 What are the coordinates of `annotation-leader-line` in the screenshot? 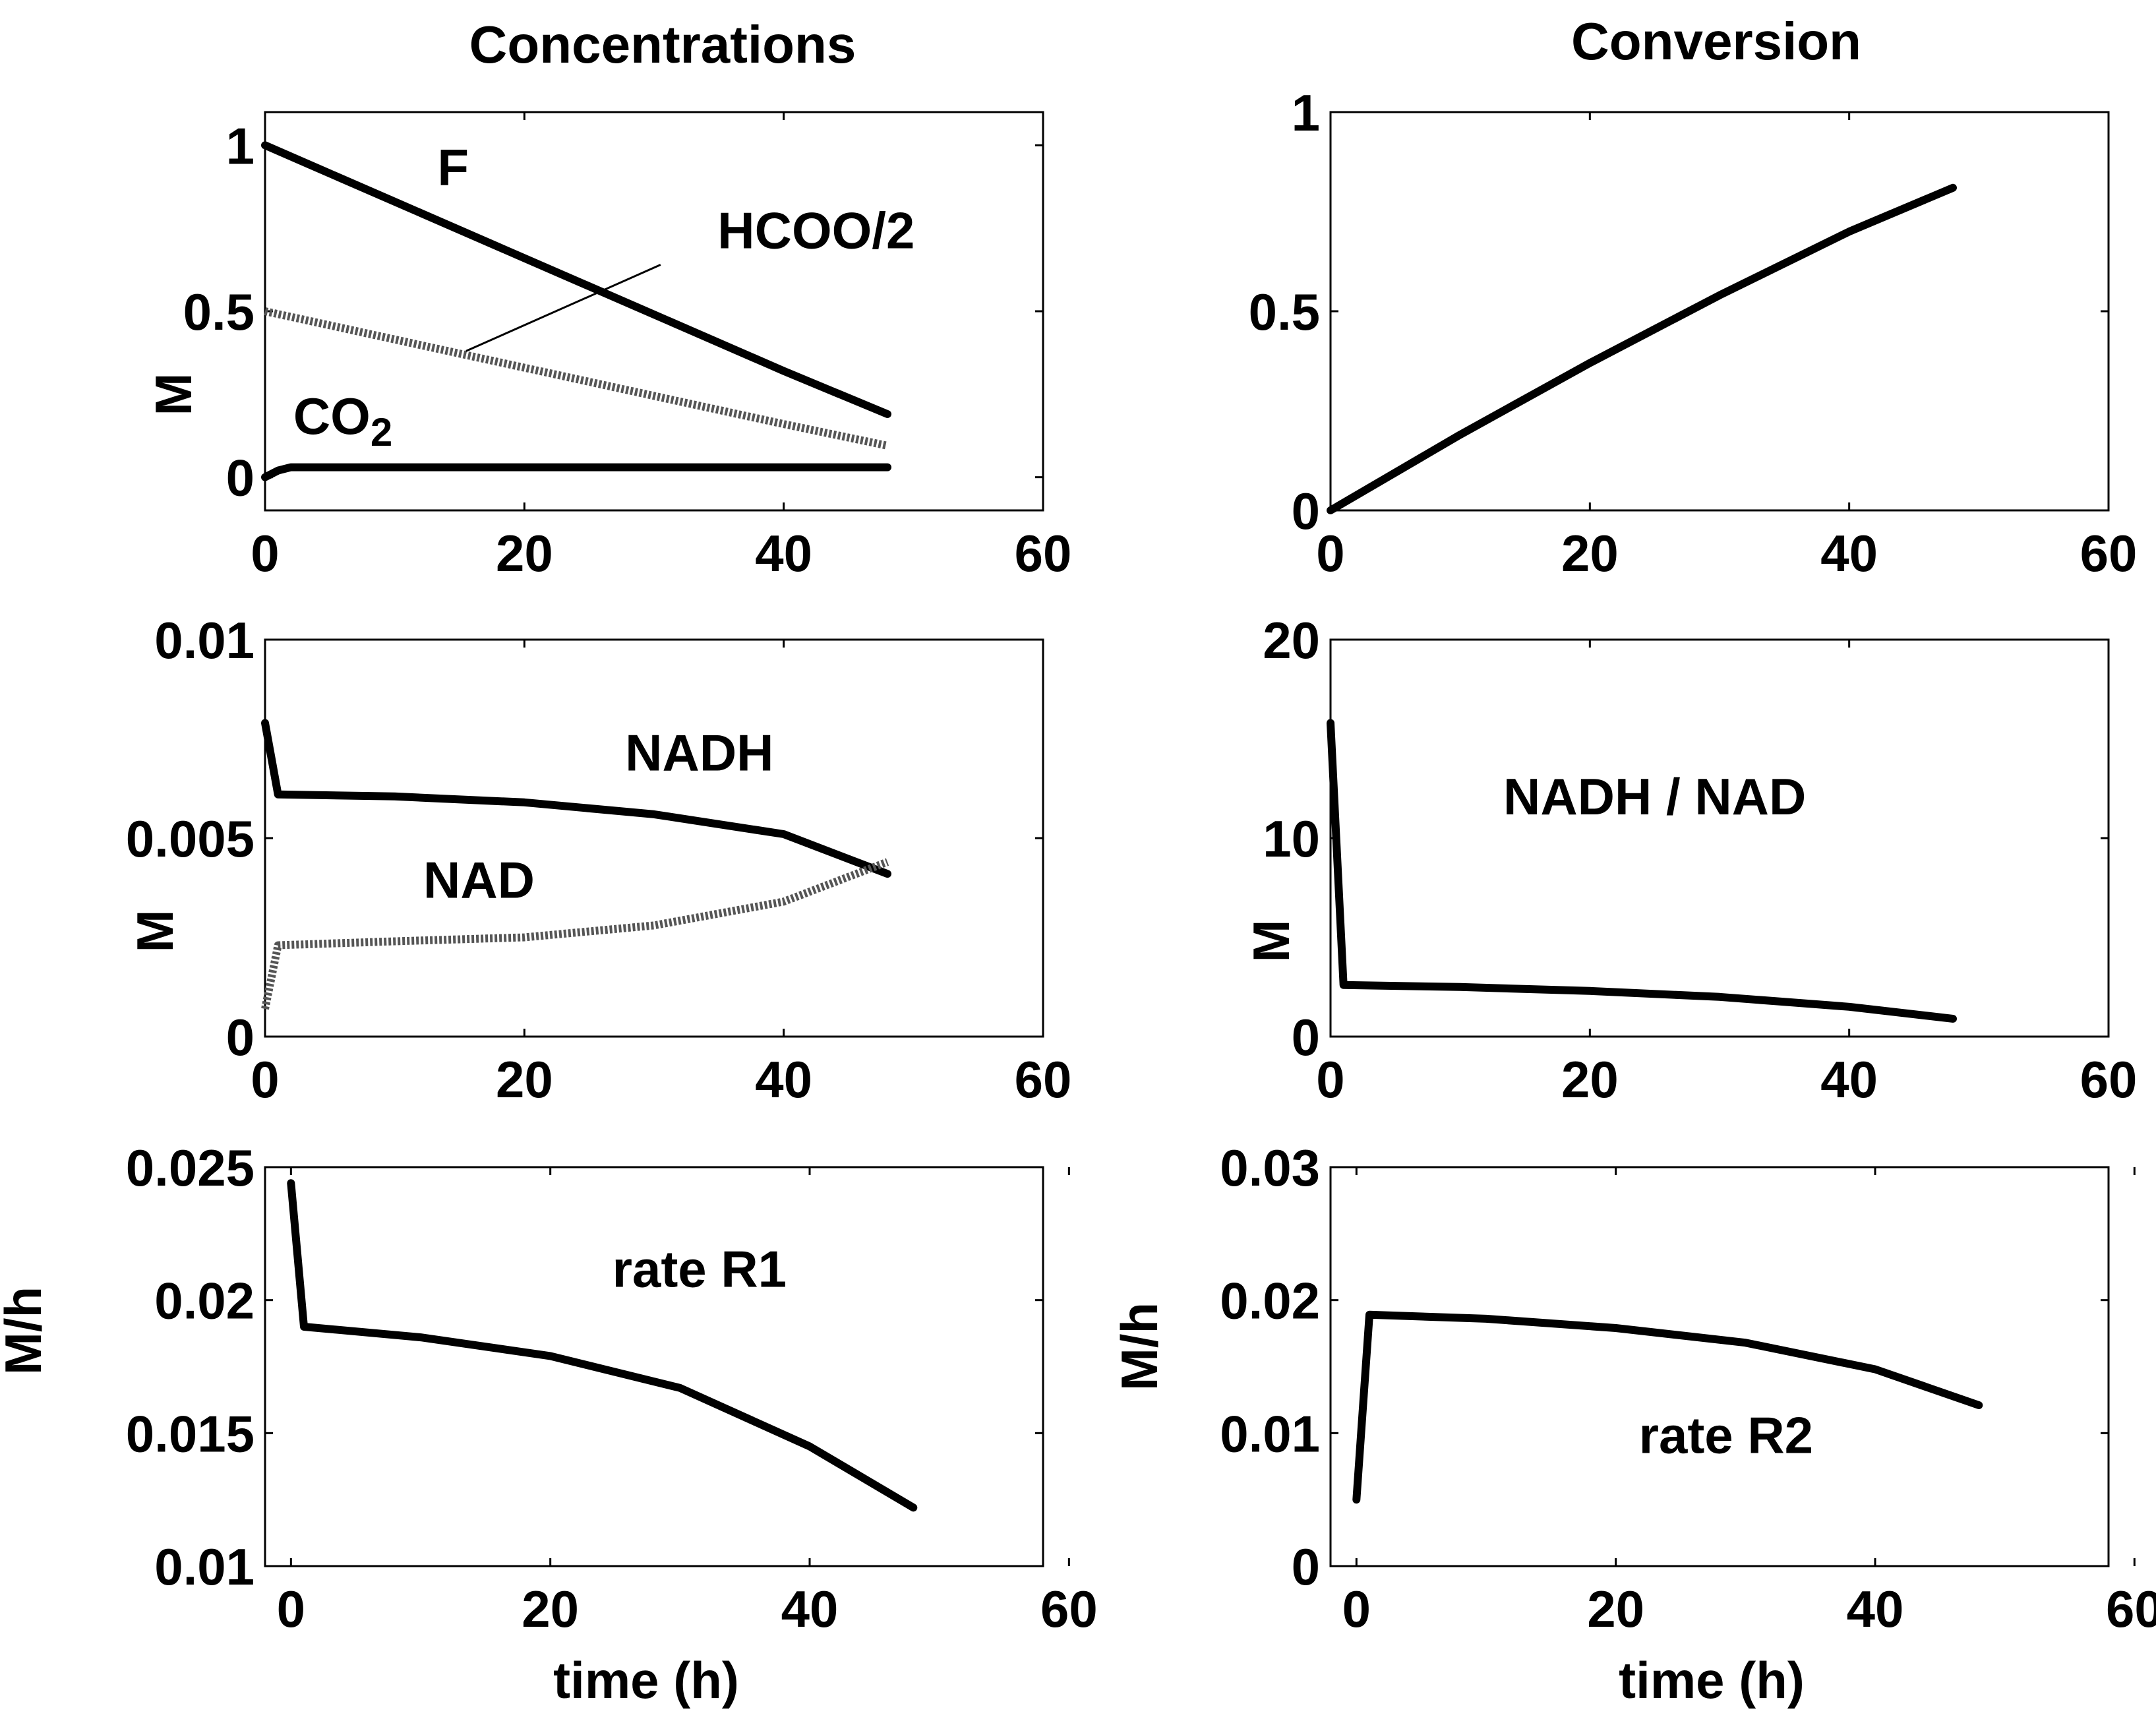 It's located at (563, 308).